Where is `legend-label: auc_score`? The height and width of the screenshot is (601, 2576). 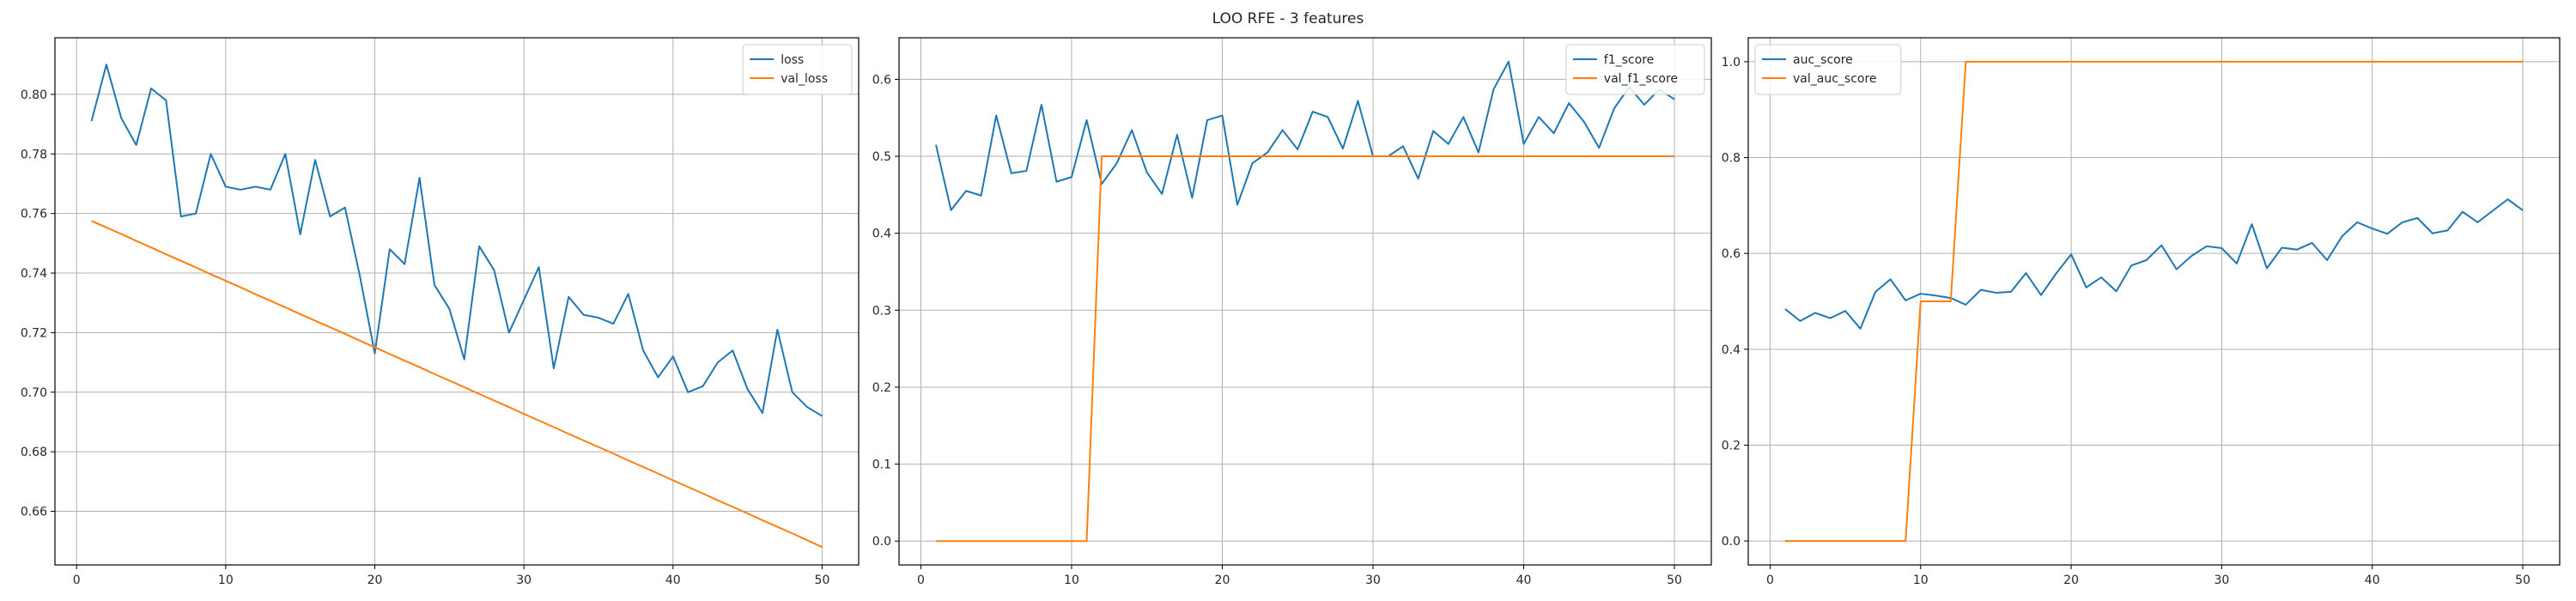 legend-label: auc_score is located at coordinates (1823, 60).